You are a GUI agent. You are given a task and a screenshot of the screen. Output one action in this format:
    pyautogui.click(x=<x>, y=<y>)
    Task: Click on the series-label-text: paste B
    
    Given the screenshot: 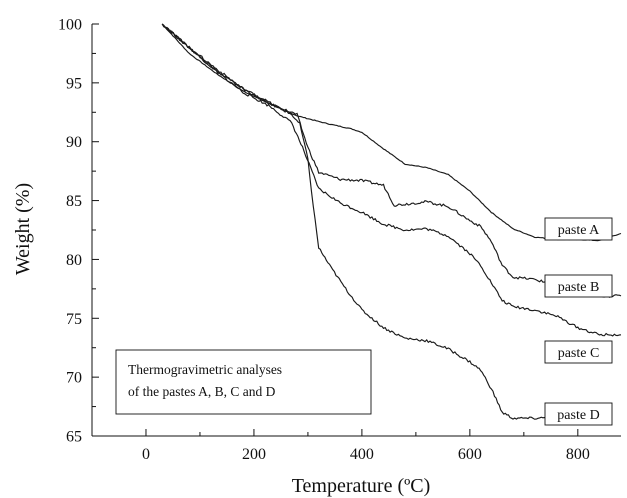 What is the action you would take?
    pyautogui.click(x=579, y=287)
    